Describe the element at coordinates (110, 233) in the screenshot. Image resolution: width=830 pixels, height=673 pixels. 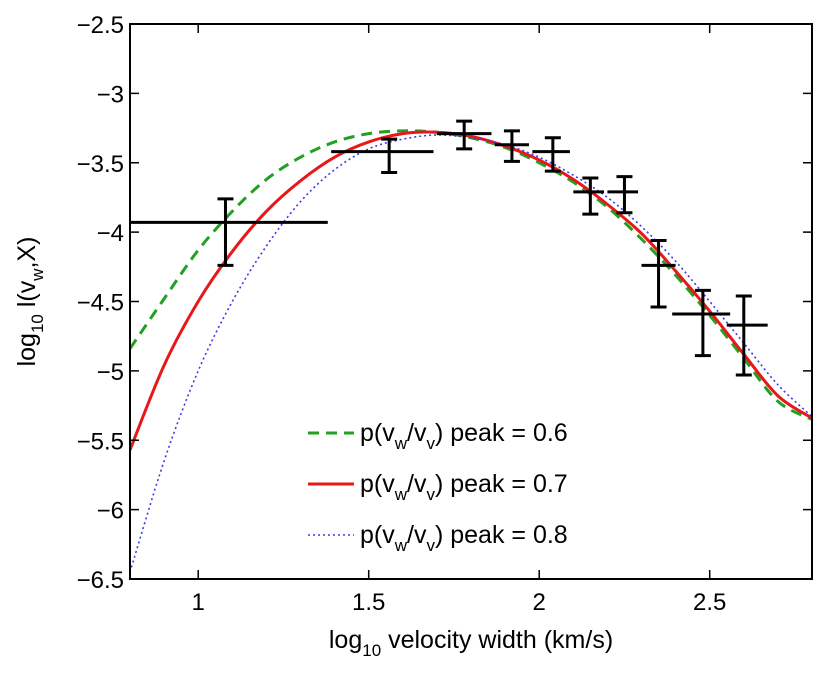
I see `y-tick-label: −4` at that location.